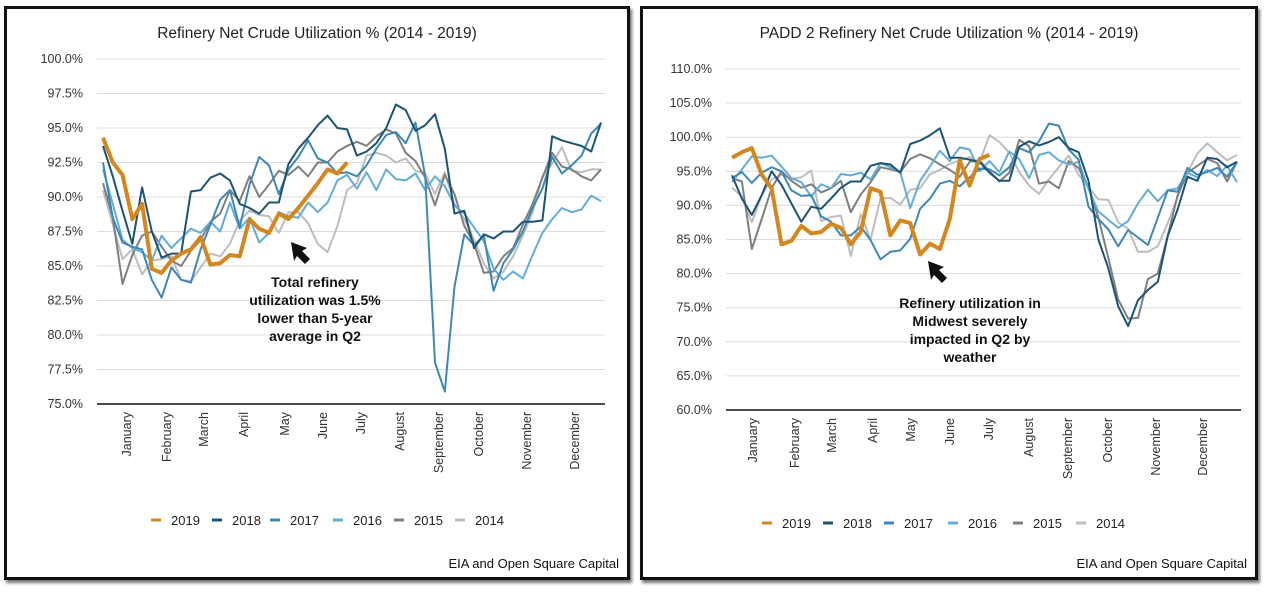  Describe the element at coordinates (65, 94) in the screenshot. I see `y-tick-label: 97.5%` at that location.